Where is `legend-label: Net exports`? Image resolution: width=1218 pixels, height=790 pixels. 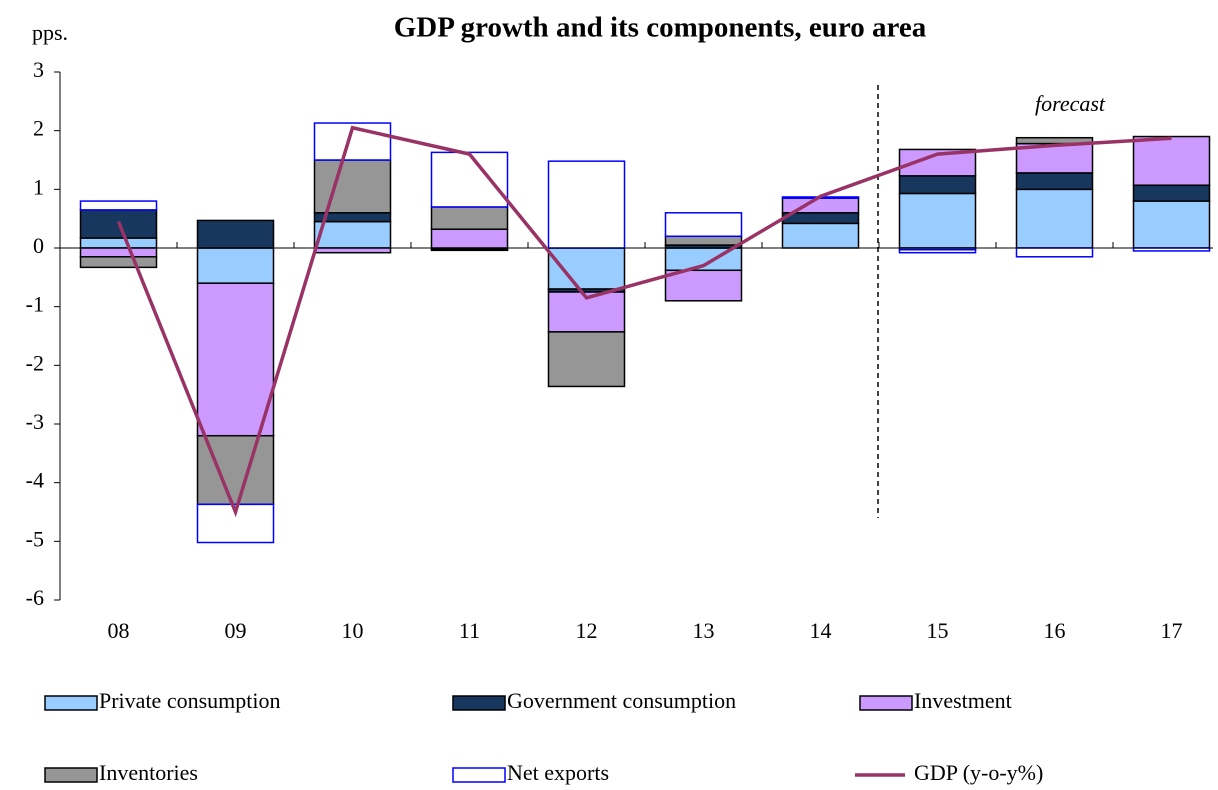 legend-label: Net exports is located at coordinates (558, 772).